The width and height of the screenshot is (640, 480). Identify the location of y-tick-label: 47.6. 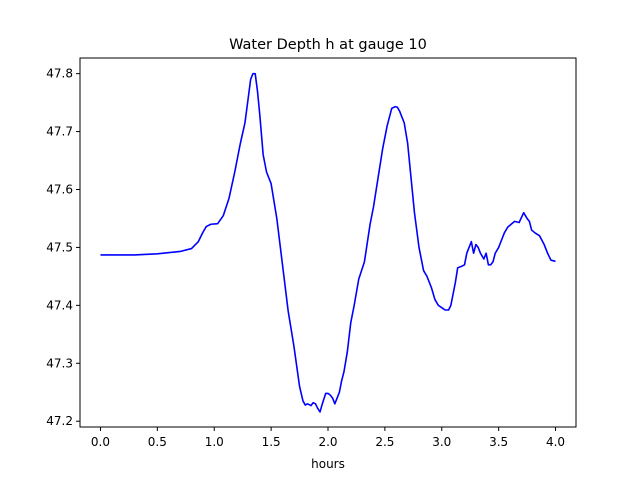
(59, 189).